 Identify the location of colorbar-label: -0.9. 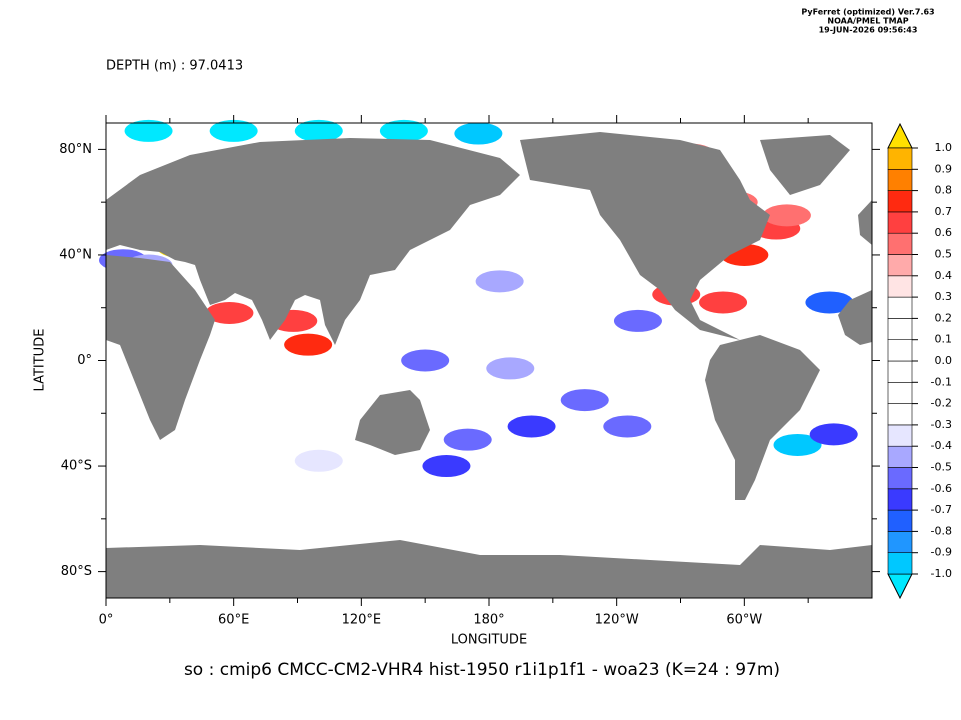
(941, 552).